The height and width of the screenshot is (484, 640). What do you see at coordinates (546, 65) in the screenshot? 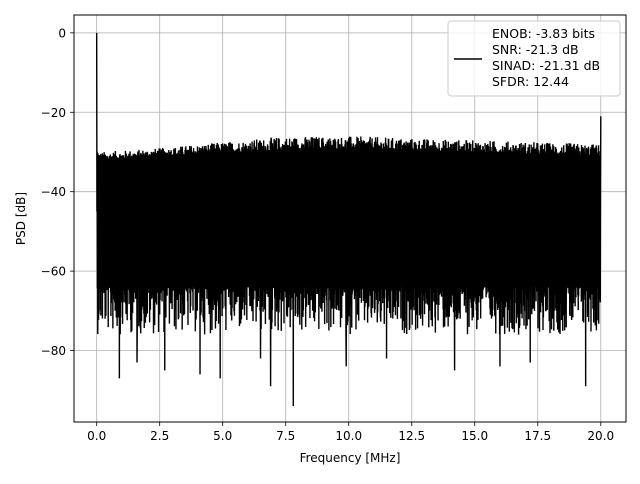
I see `legend-line-sinad: SINAD: -21.31 dB` at bounding box center [546, 65].